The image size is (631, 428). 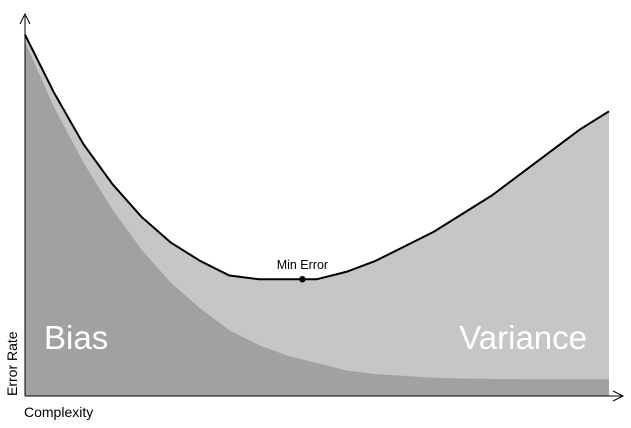 What do you see at coordinates (25, 18) in the screenshot?
I see `y-axis-arrow-icon` at bounding box center [25, 18].